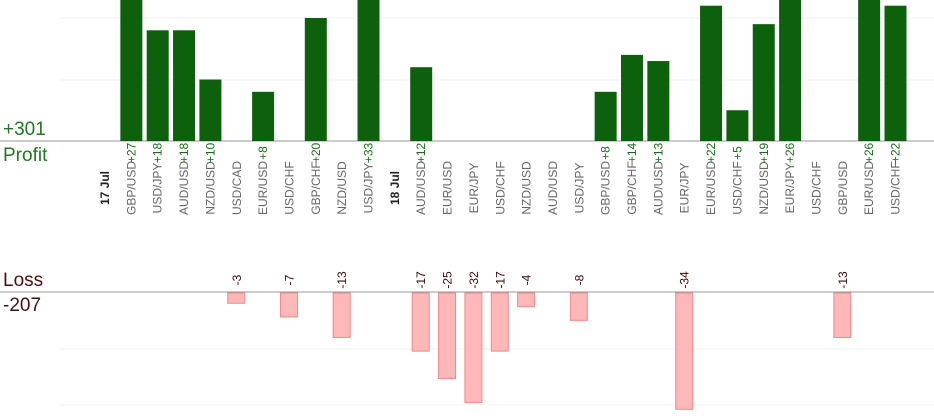  What do you see at coordinates (658, 152) in the screenshot?
I see `profit-value-label: +13` at bounding box center [658, 152].